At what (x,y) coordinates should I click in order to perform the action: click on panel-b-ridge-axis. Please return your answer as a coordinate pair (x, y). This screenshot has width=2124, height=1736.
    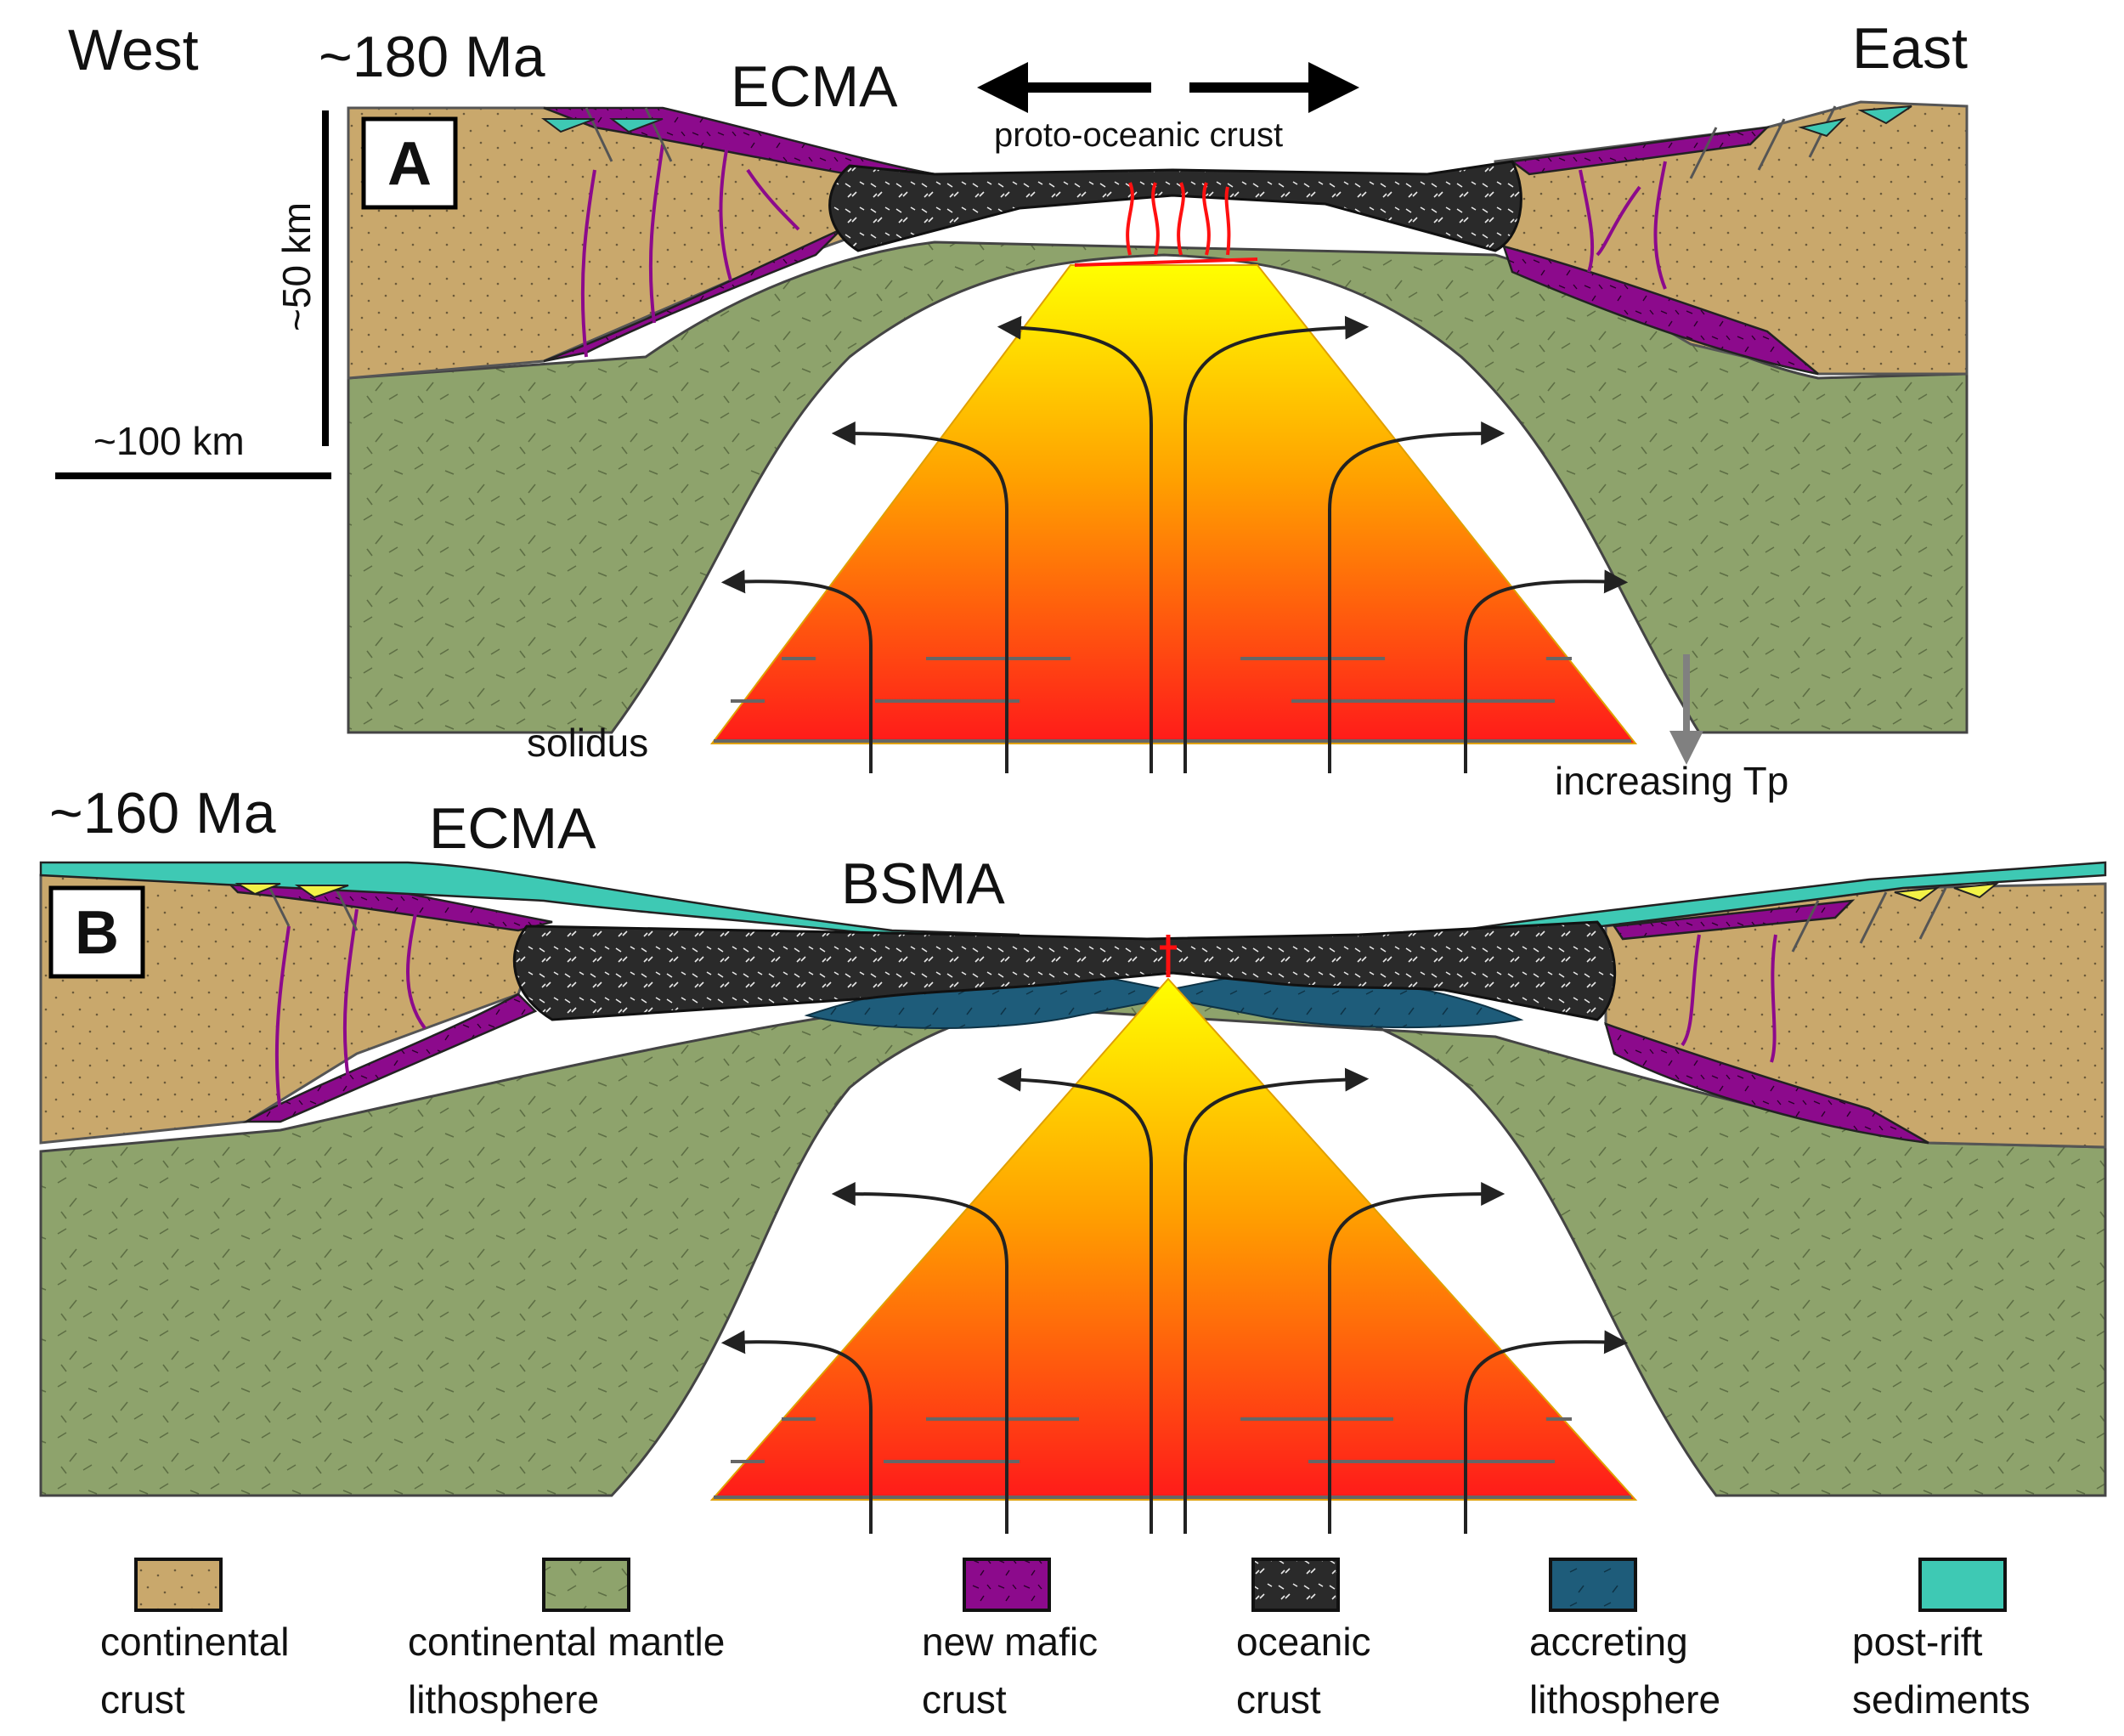
    Looking at the image, I should click on (1169, 956).